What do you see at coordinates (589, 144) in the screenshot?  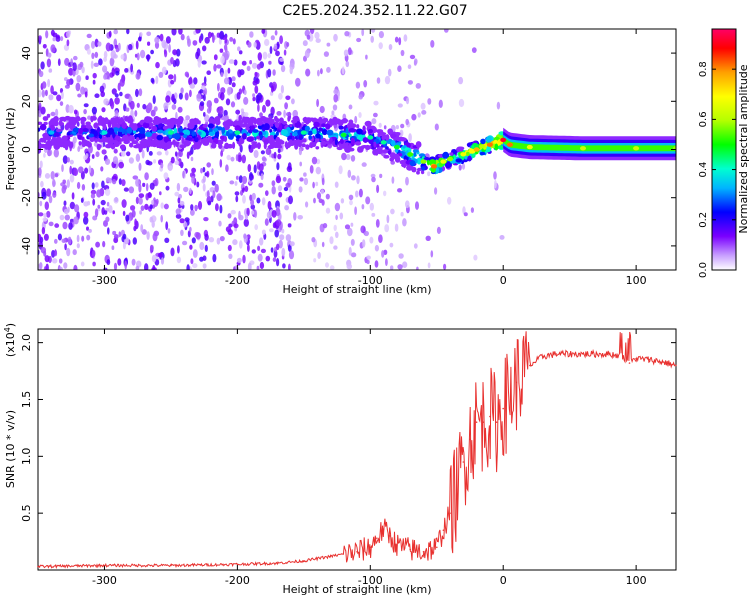 I see `heatmap-band` at bounding box center [589, 144].